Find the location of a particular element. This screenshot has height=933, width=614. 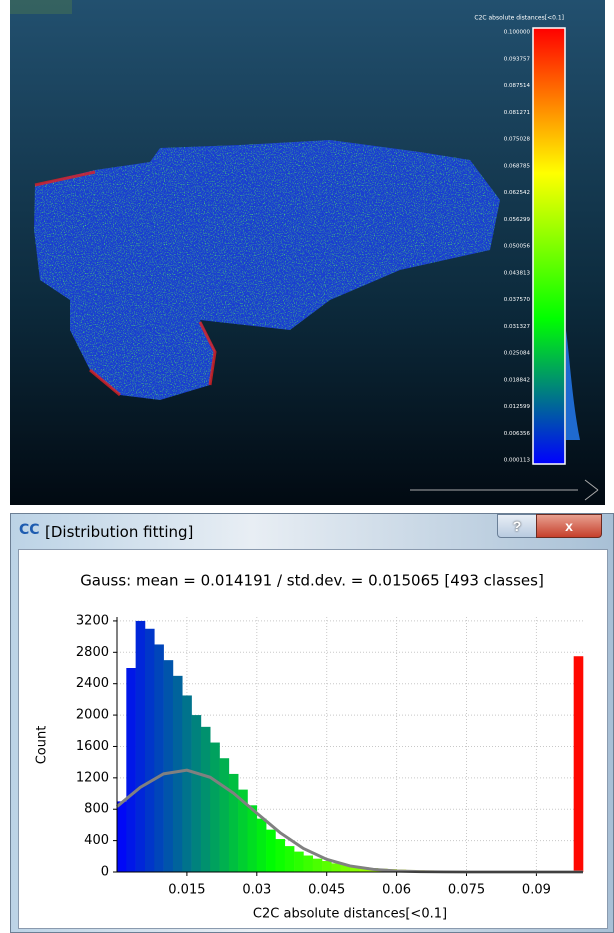

y-tick-label: 3200 is located at coordinates (92, 620).